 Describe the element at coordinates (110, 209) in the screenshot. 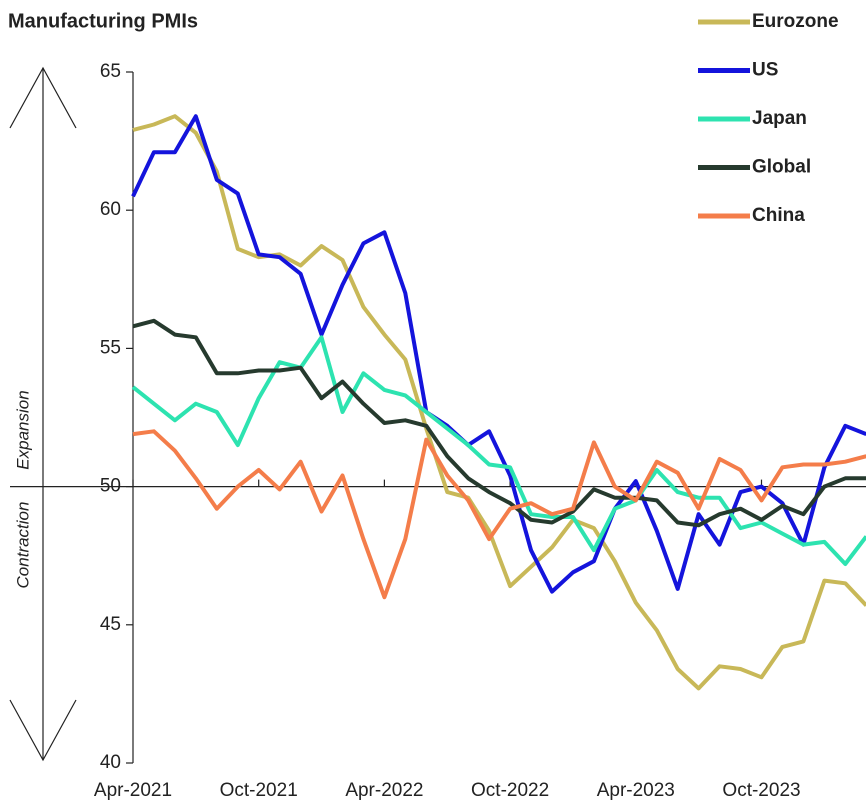

I see `y-tick-label: 60` at that location.